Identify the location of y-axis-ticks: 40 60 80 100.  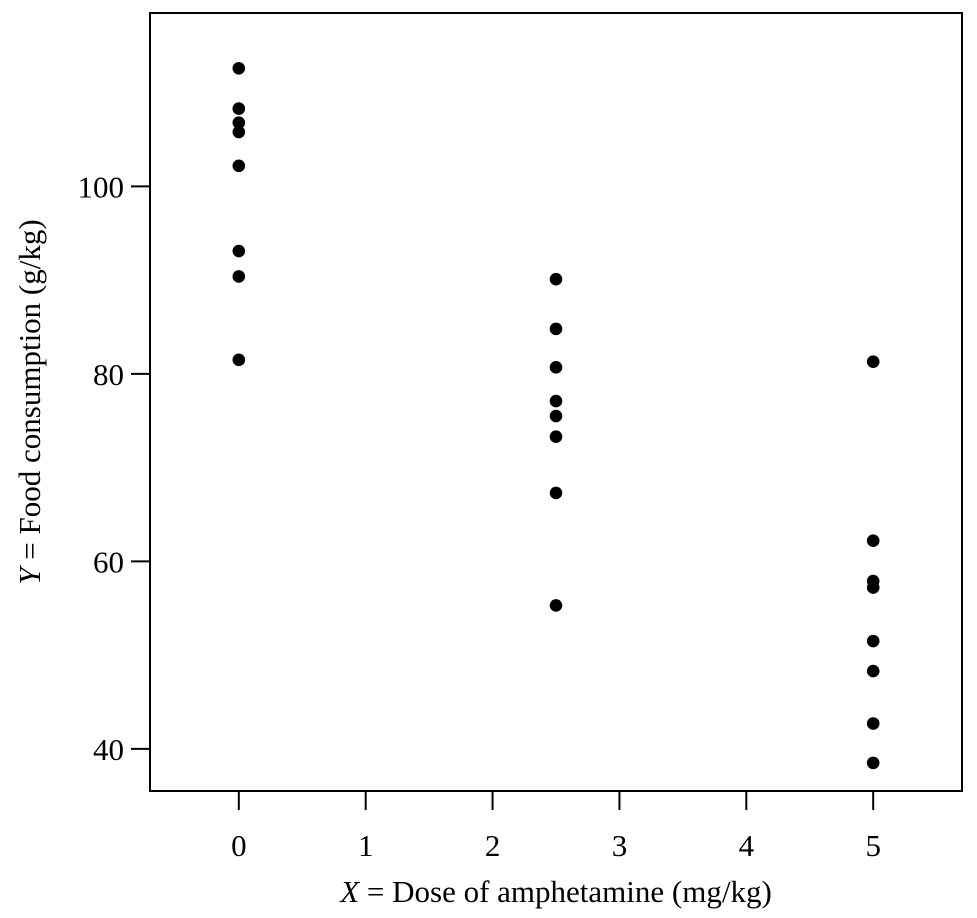
(114, 468).